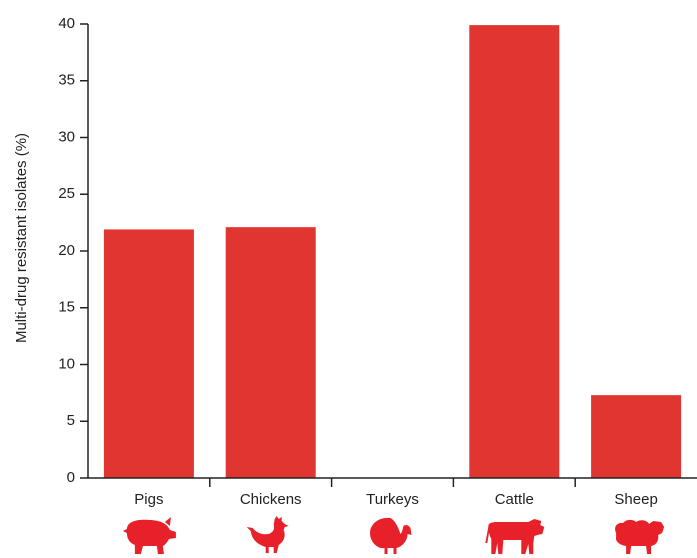 This screenshot has width=697, height=558. Describe the element at coordinates (148, 353) in the screenshot. I see `bar-pigs` at that location.